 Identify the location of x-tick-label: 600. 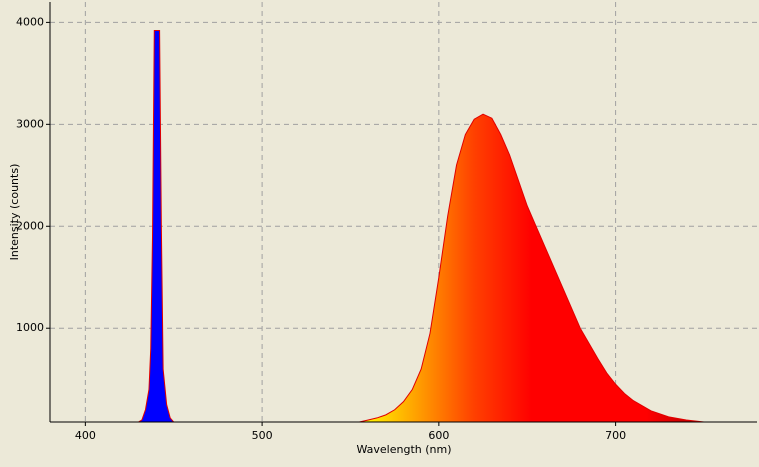
(438, 435).